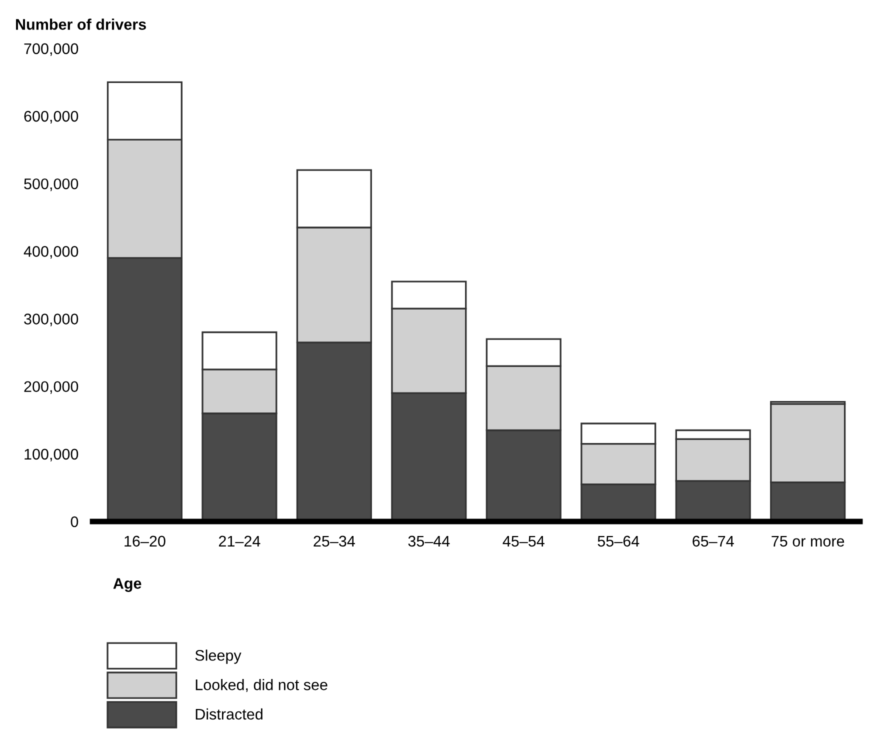  I want to click on legend-label: Sleepy, so click(218, 657).